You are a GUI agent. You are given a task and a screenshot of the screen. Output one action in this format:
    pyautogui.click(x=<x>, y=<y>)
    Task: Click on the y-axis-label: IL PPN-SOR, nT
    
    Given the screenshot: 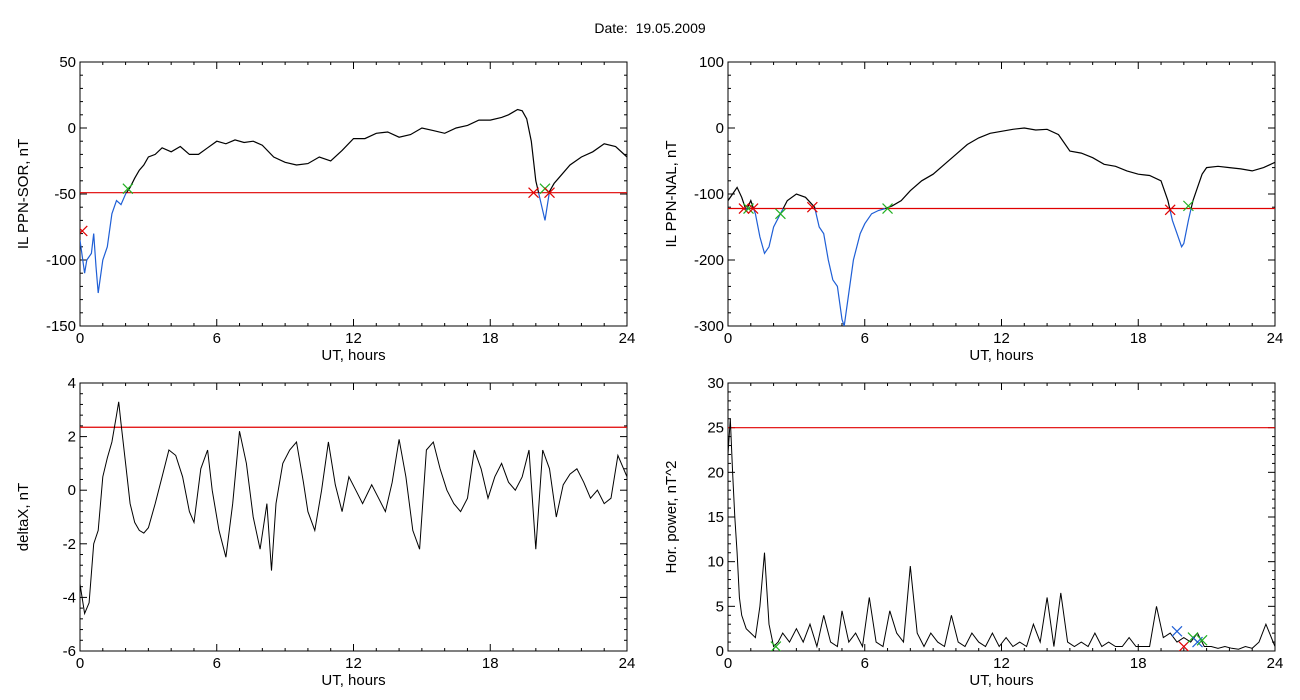 What is the action you would take?
    pyautogui.click(x=23, y=194)
    